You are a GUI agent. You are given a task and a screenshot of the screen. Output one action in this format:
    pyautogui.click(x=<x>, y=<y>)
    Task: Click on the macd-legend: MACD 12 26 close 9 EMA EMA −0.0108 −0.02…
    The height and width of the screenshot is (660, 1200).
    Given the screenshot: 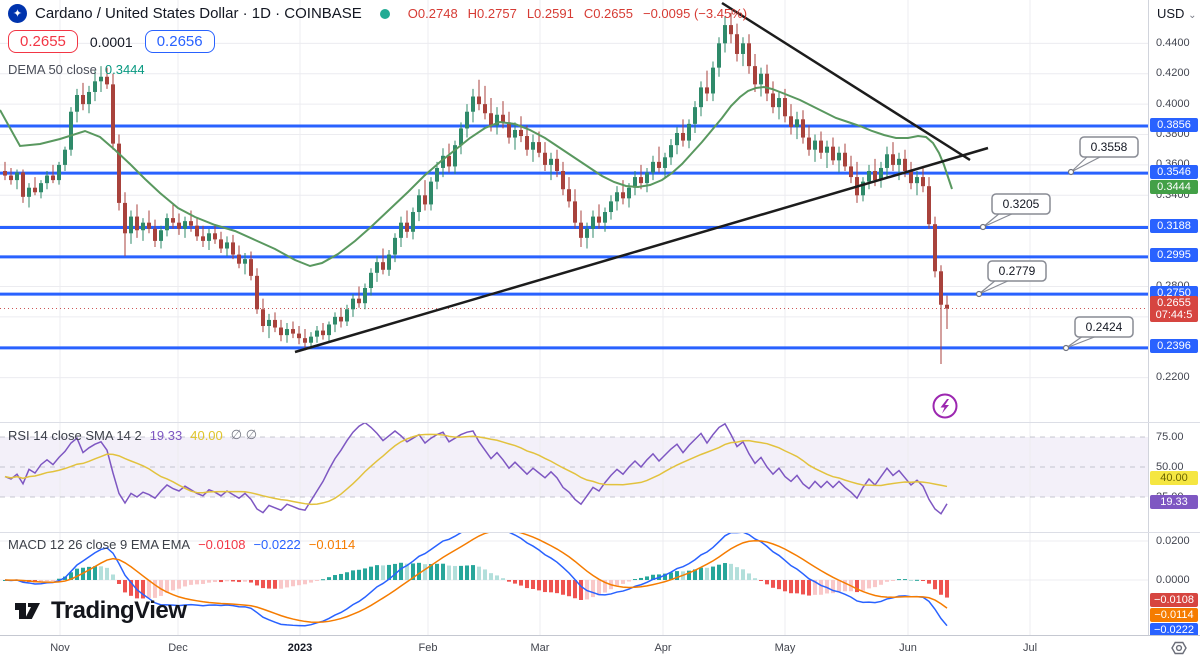 What is the action you would take?
    pyautogui.click(x=181, y=544)
    